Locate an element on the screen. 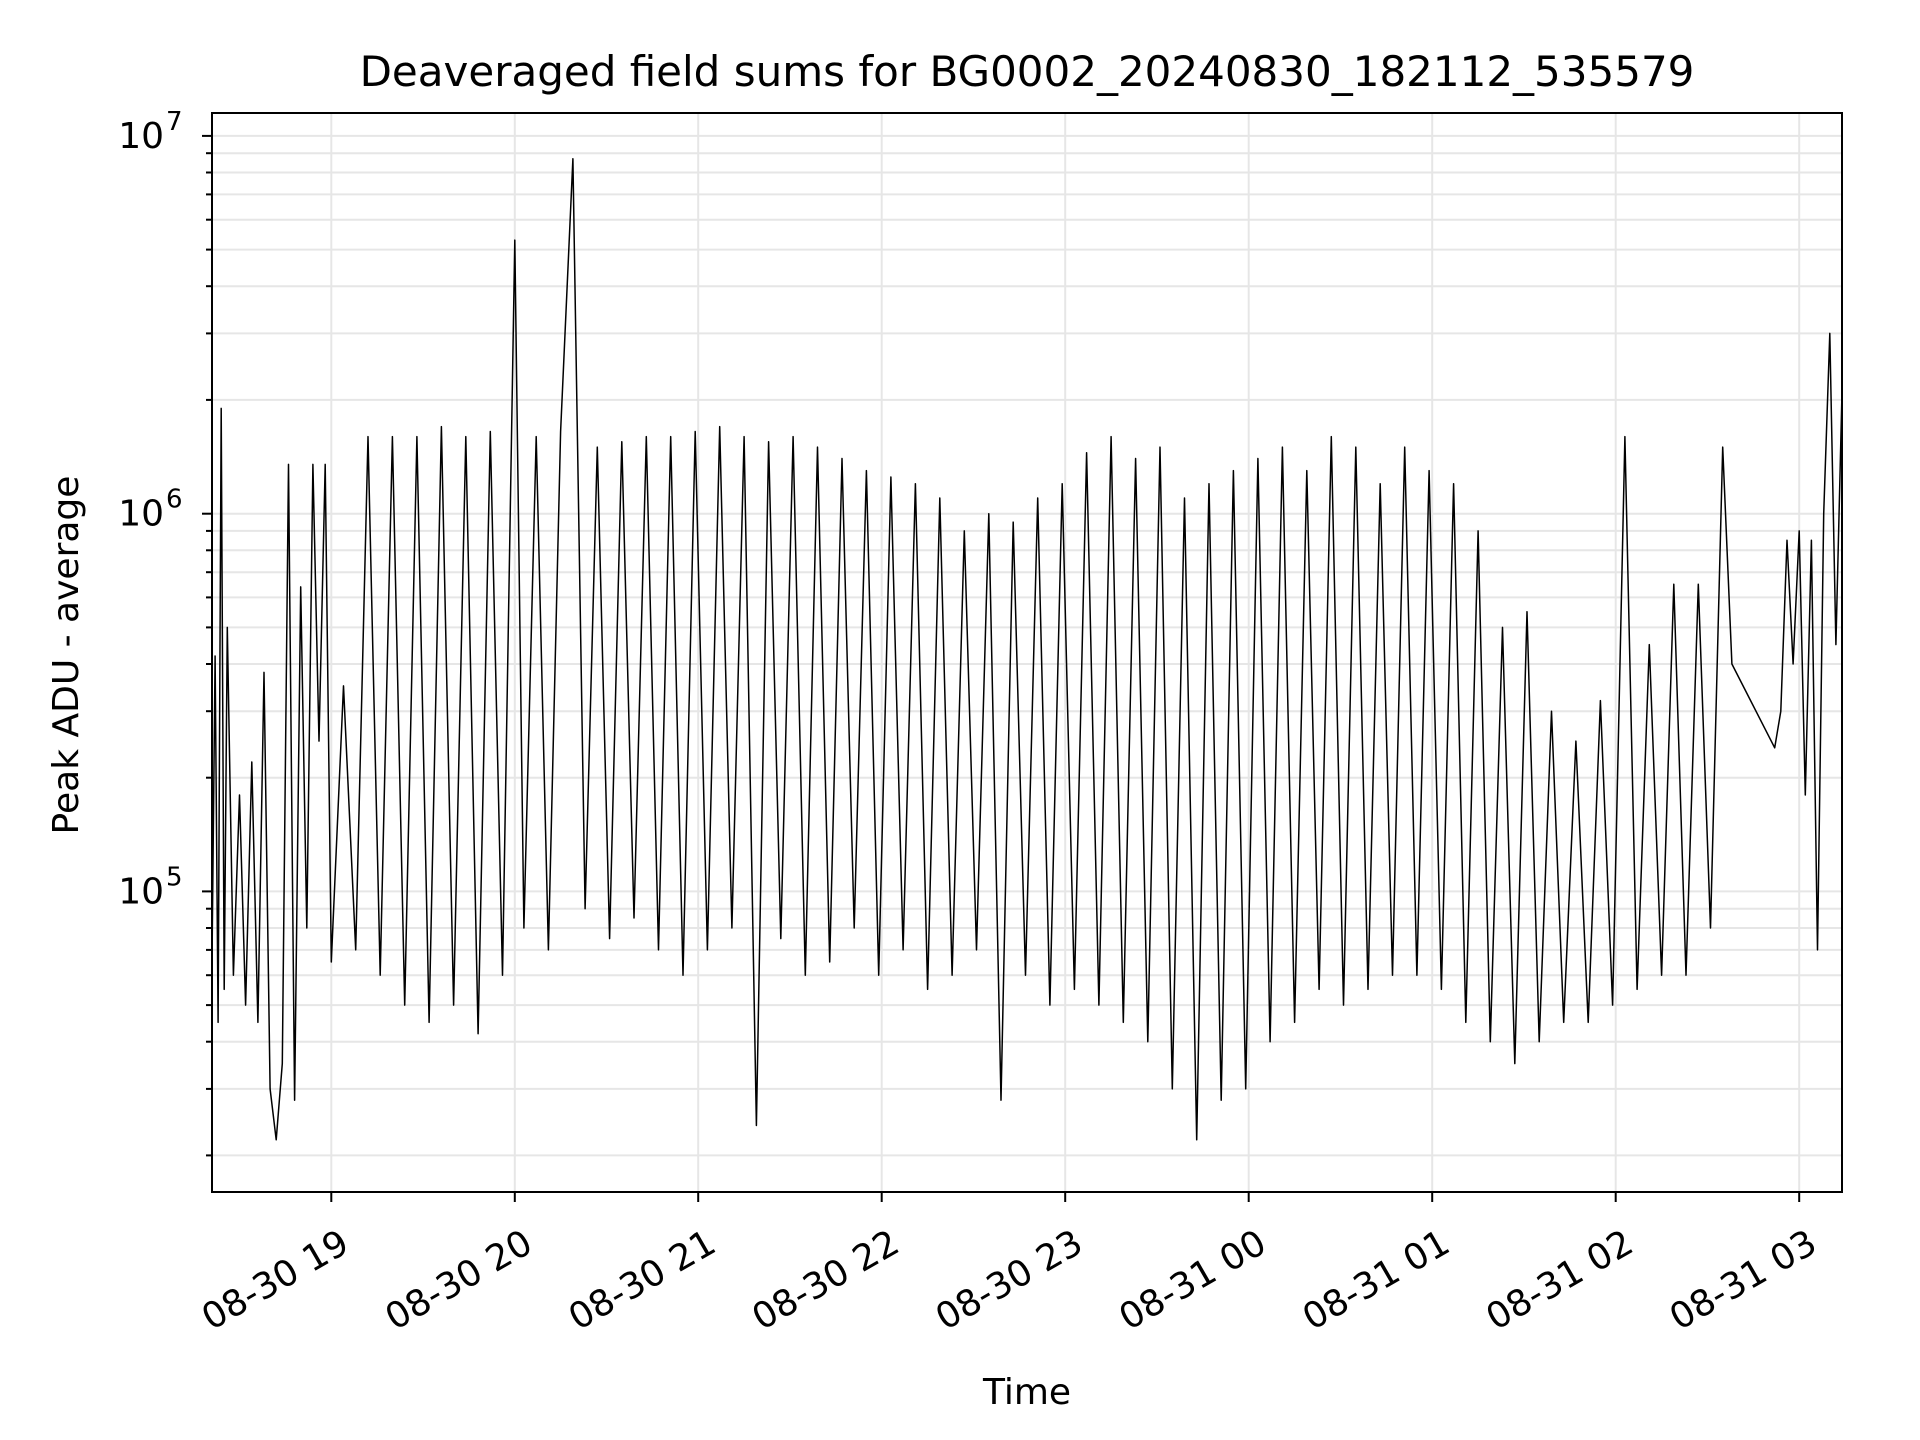 The height and width of the screenshot is (1440, 1920). y-tick-exponent: 7 is located at coordinates (174, 122).